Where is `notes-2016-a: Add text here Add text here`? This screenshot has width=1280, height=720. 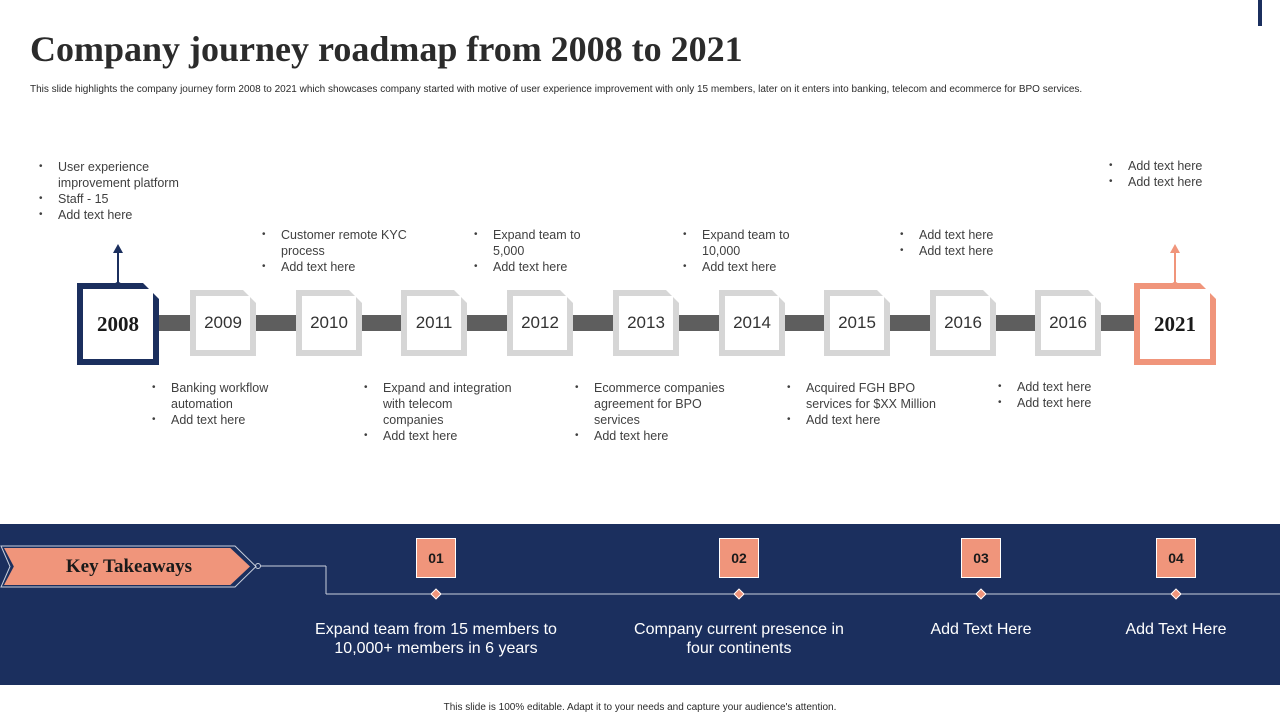 notes-2016-a: Add text here Add text here is located at coordinates (970, 243).